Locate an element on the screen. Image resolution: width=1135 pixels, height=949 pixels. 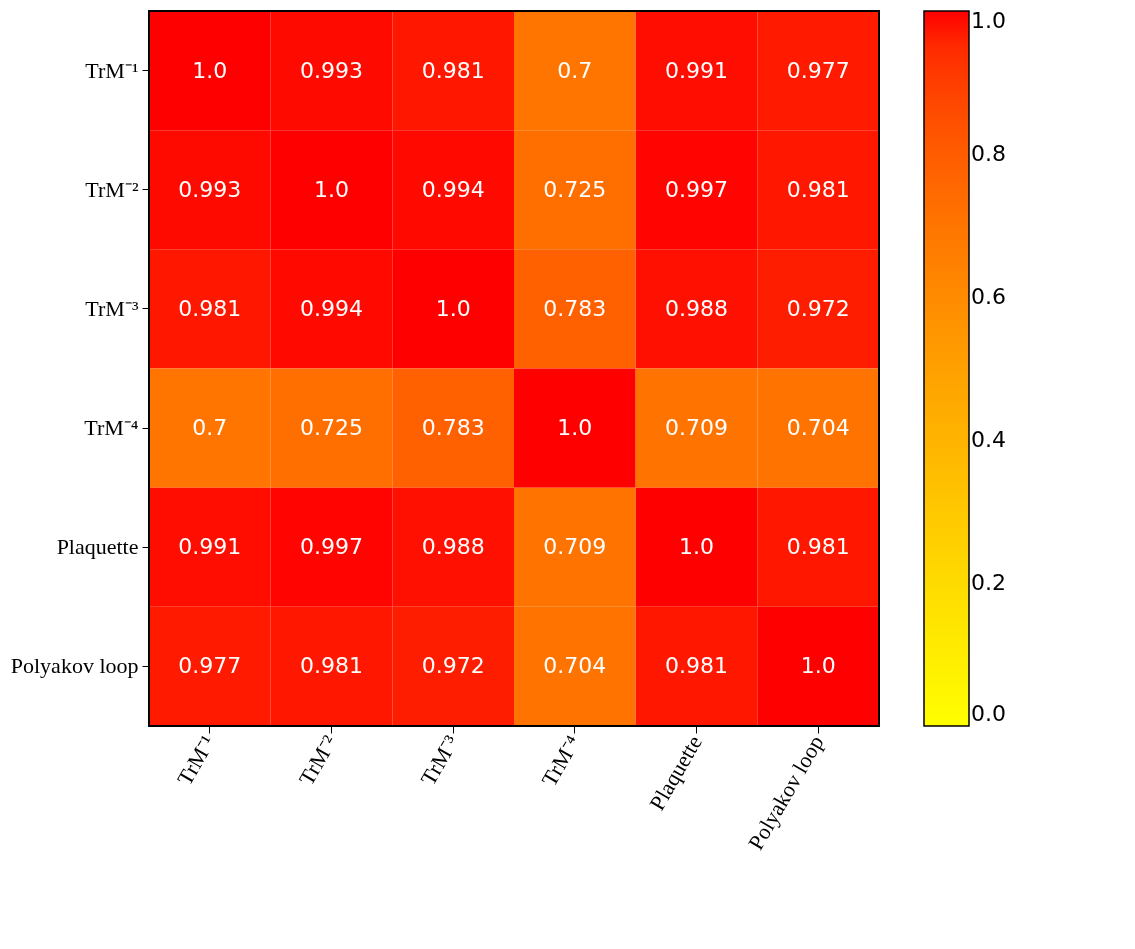
color-bar-label: 0.2 is located at coordinates (988, 582).